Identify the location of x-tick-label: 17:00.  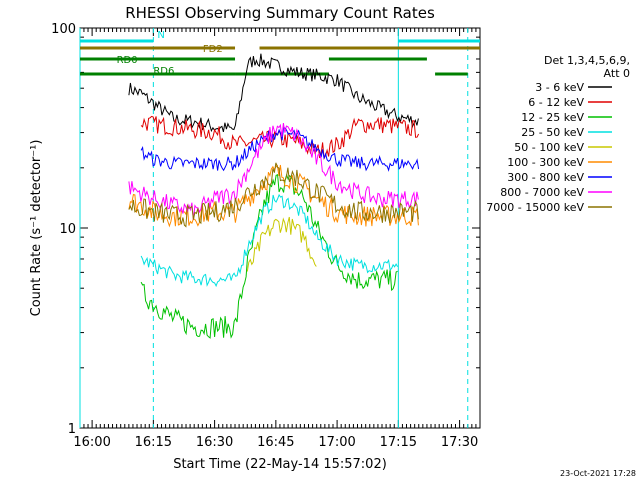
(336, 442).